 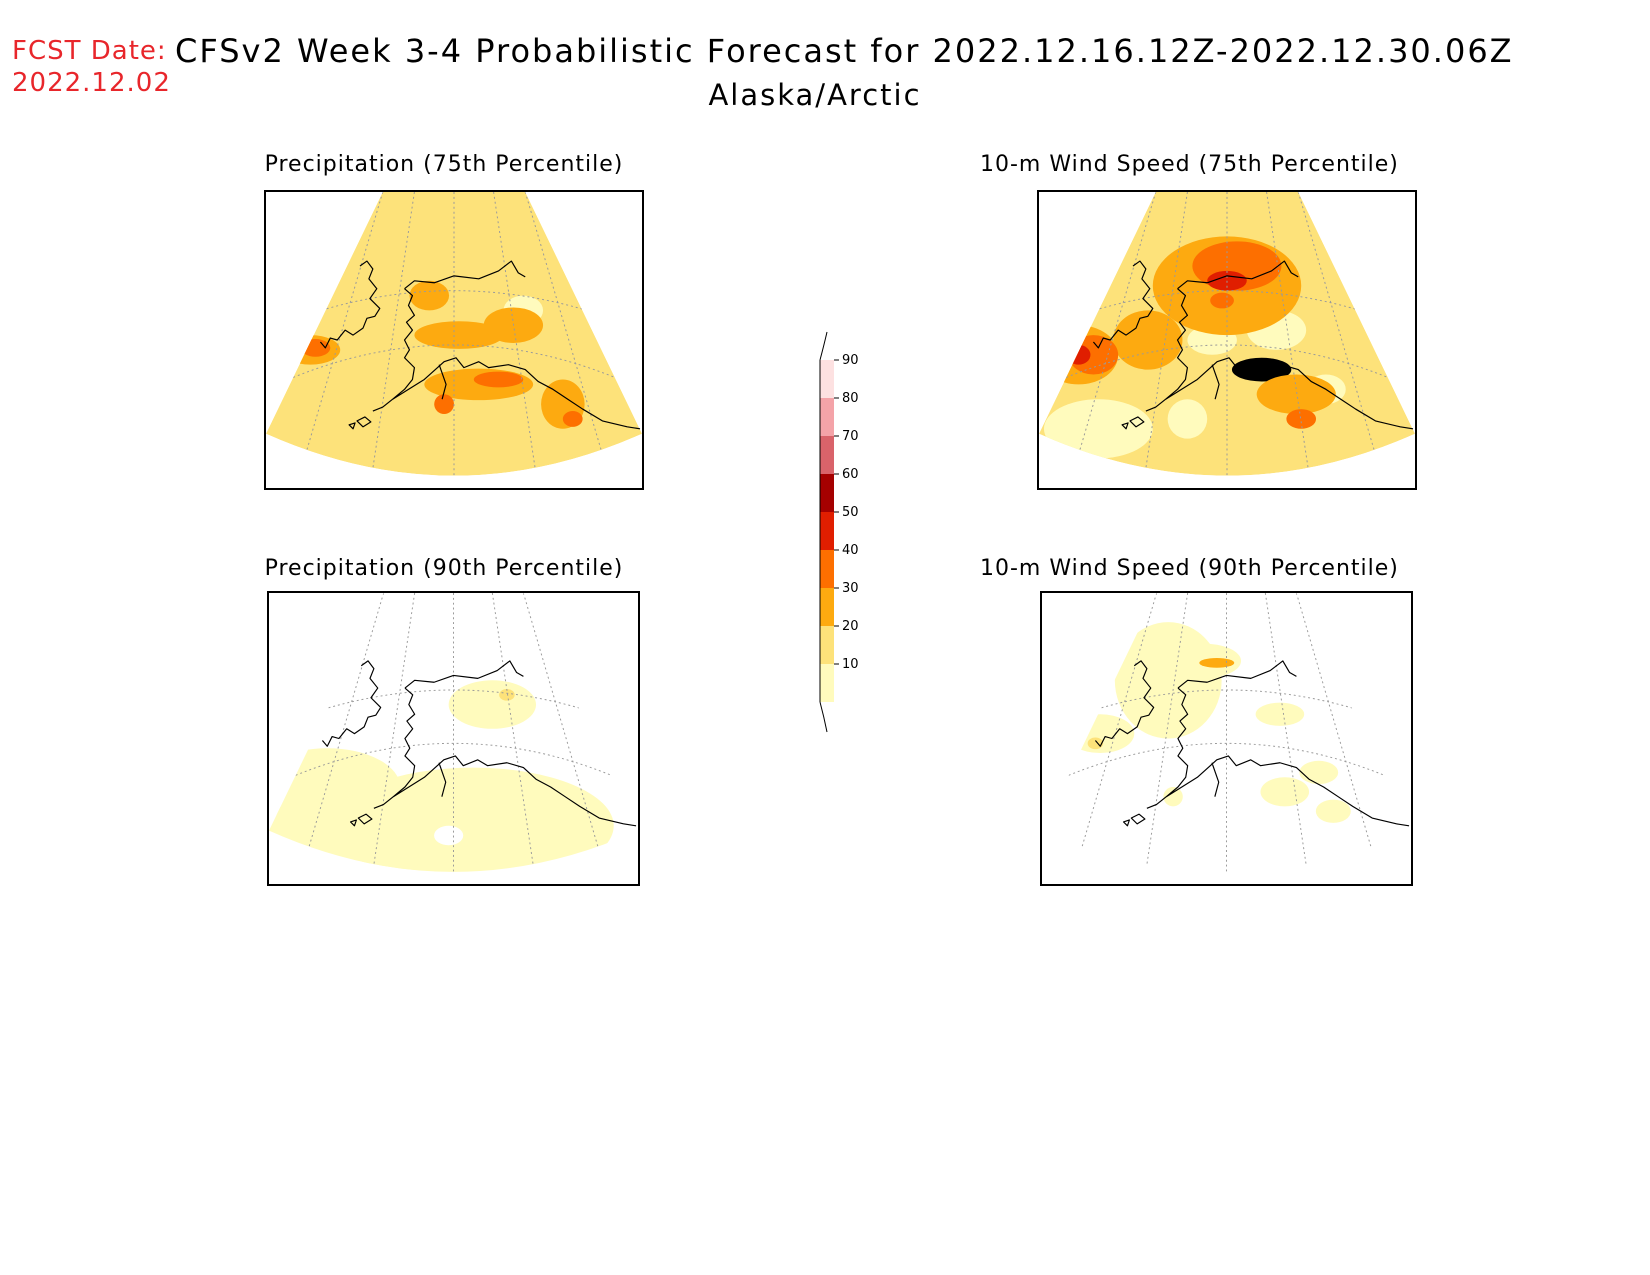 I want to click on forecast-date-label: FCST Date:, so click(x=89, y=51).